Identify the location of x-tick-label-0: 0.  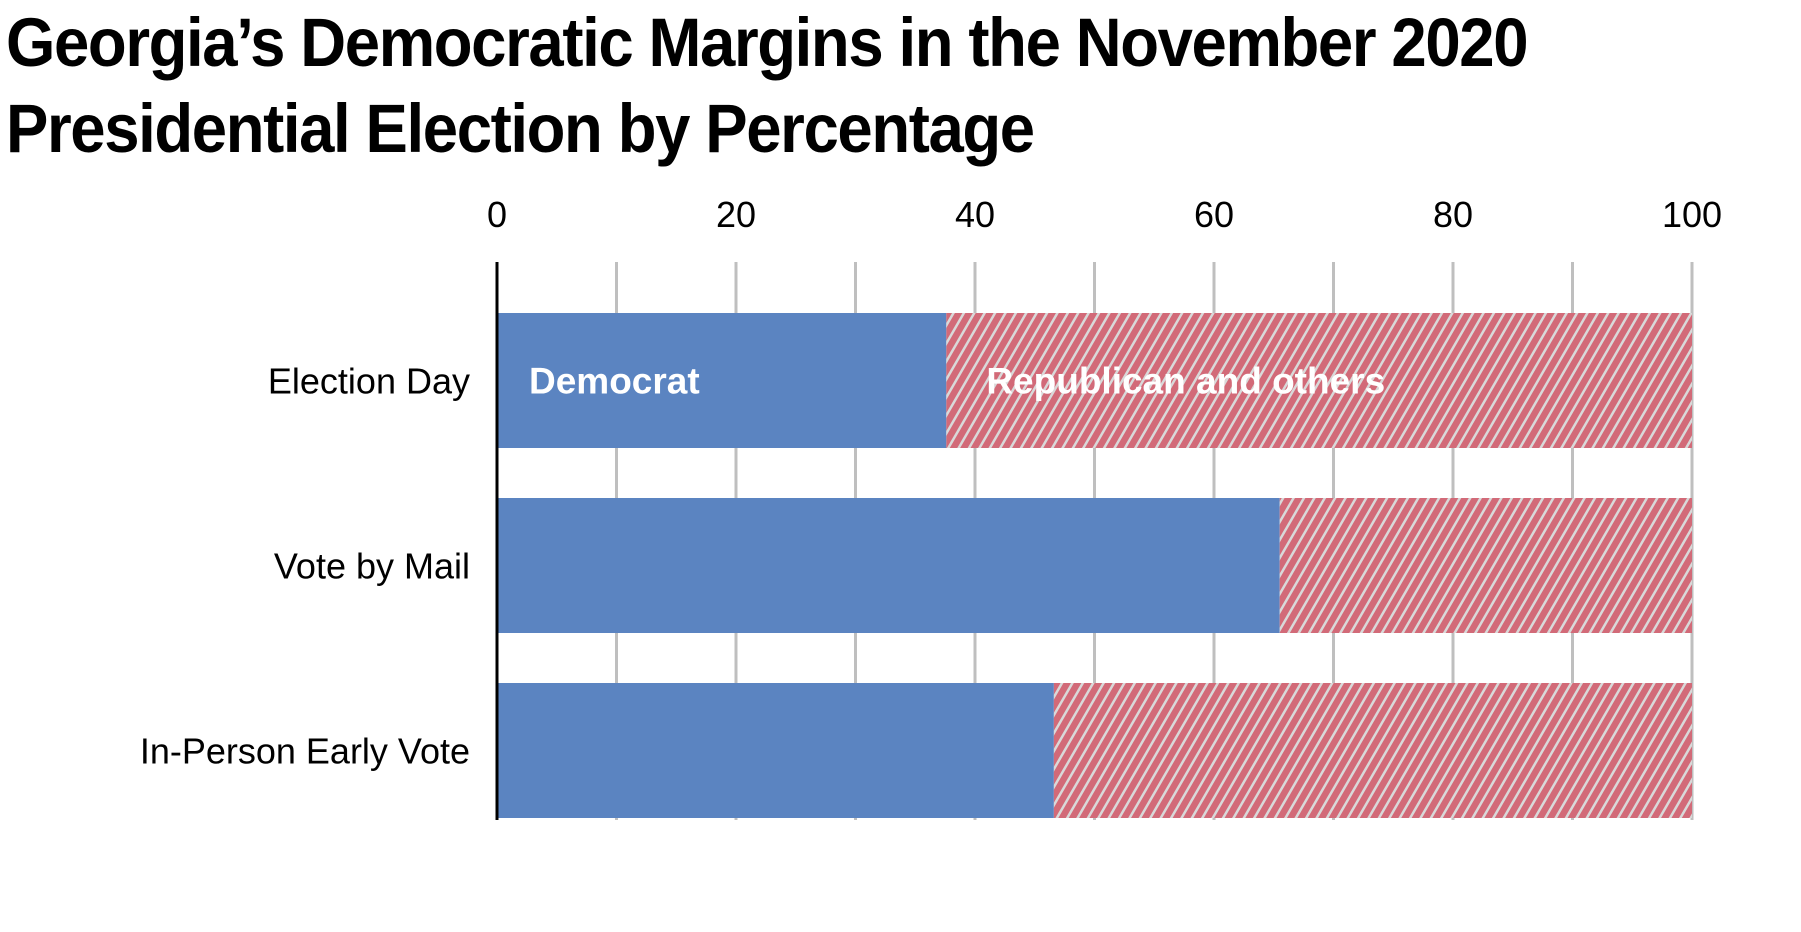
(497, 214).